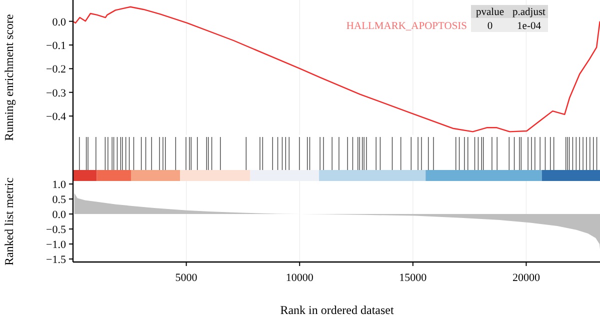  I want to click on x-tick-label: 15000, so click(413, 278).